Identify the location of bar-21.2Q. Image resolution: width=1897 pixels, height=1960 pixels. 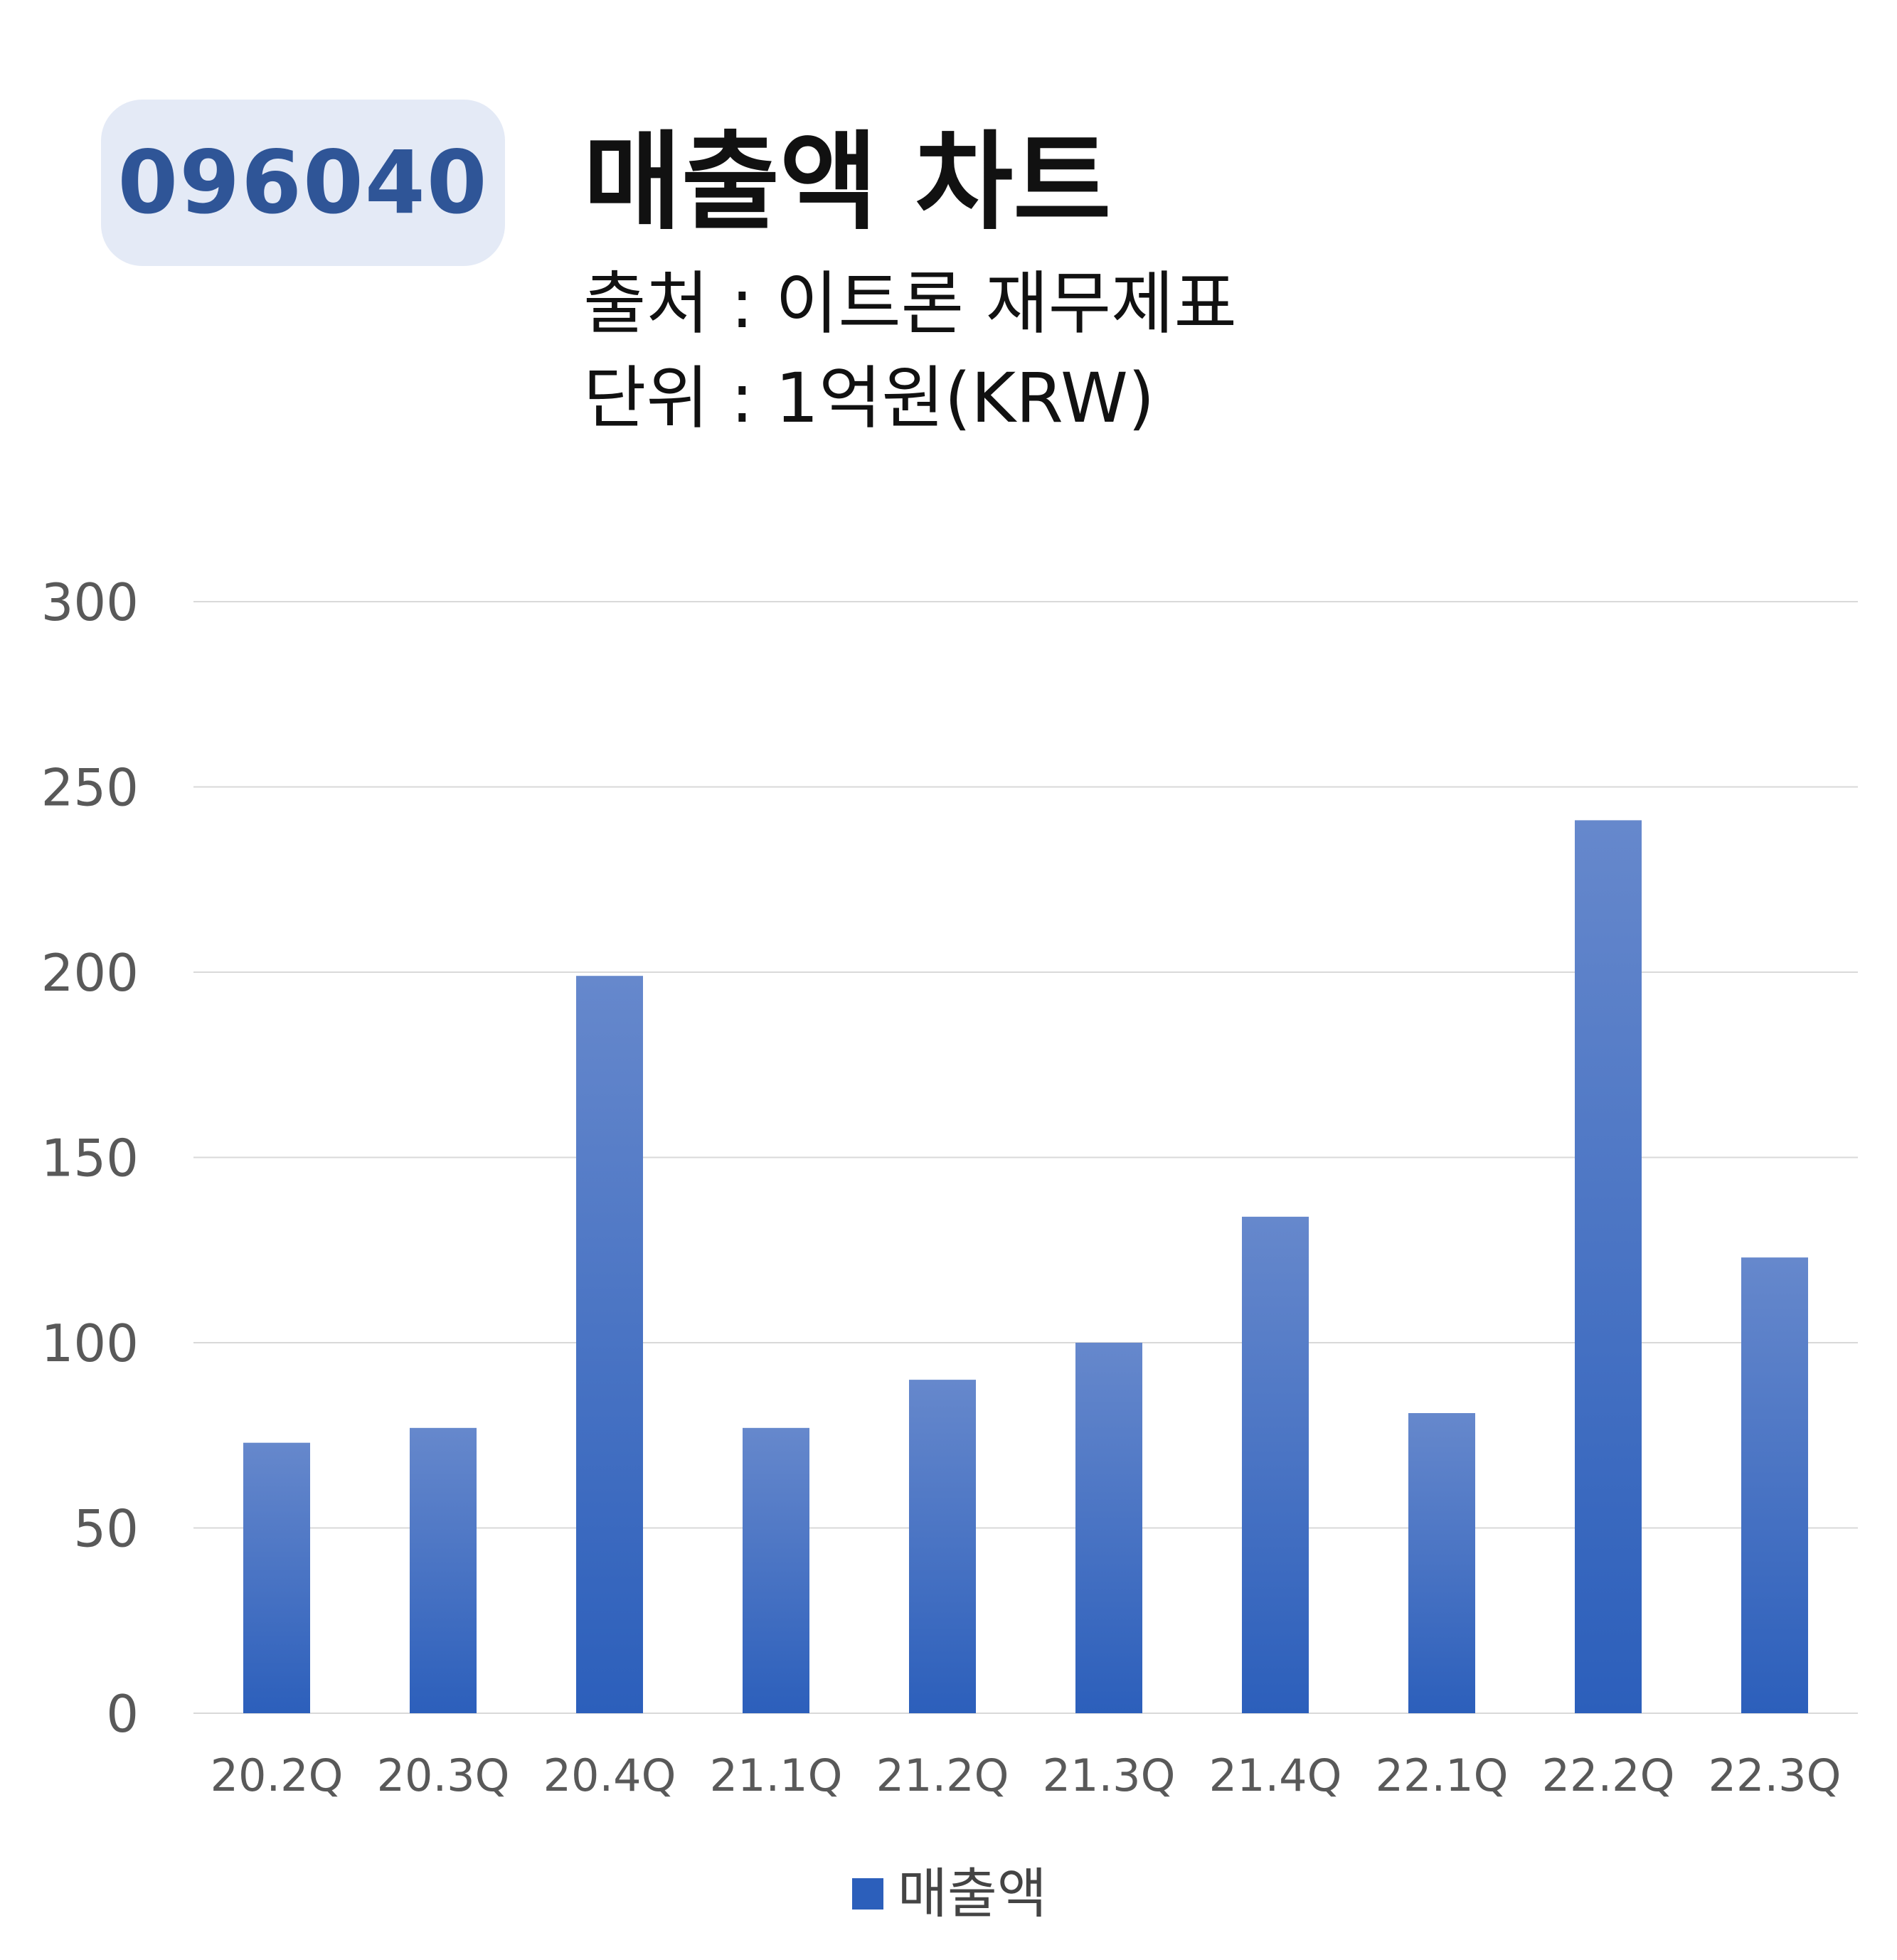
(943, 1546).